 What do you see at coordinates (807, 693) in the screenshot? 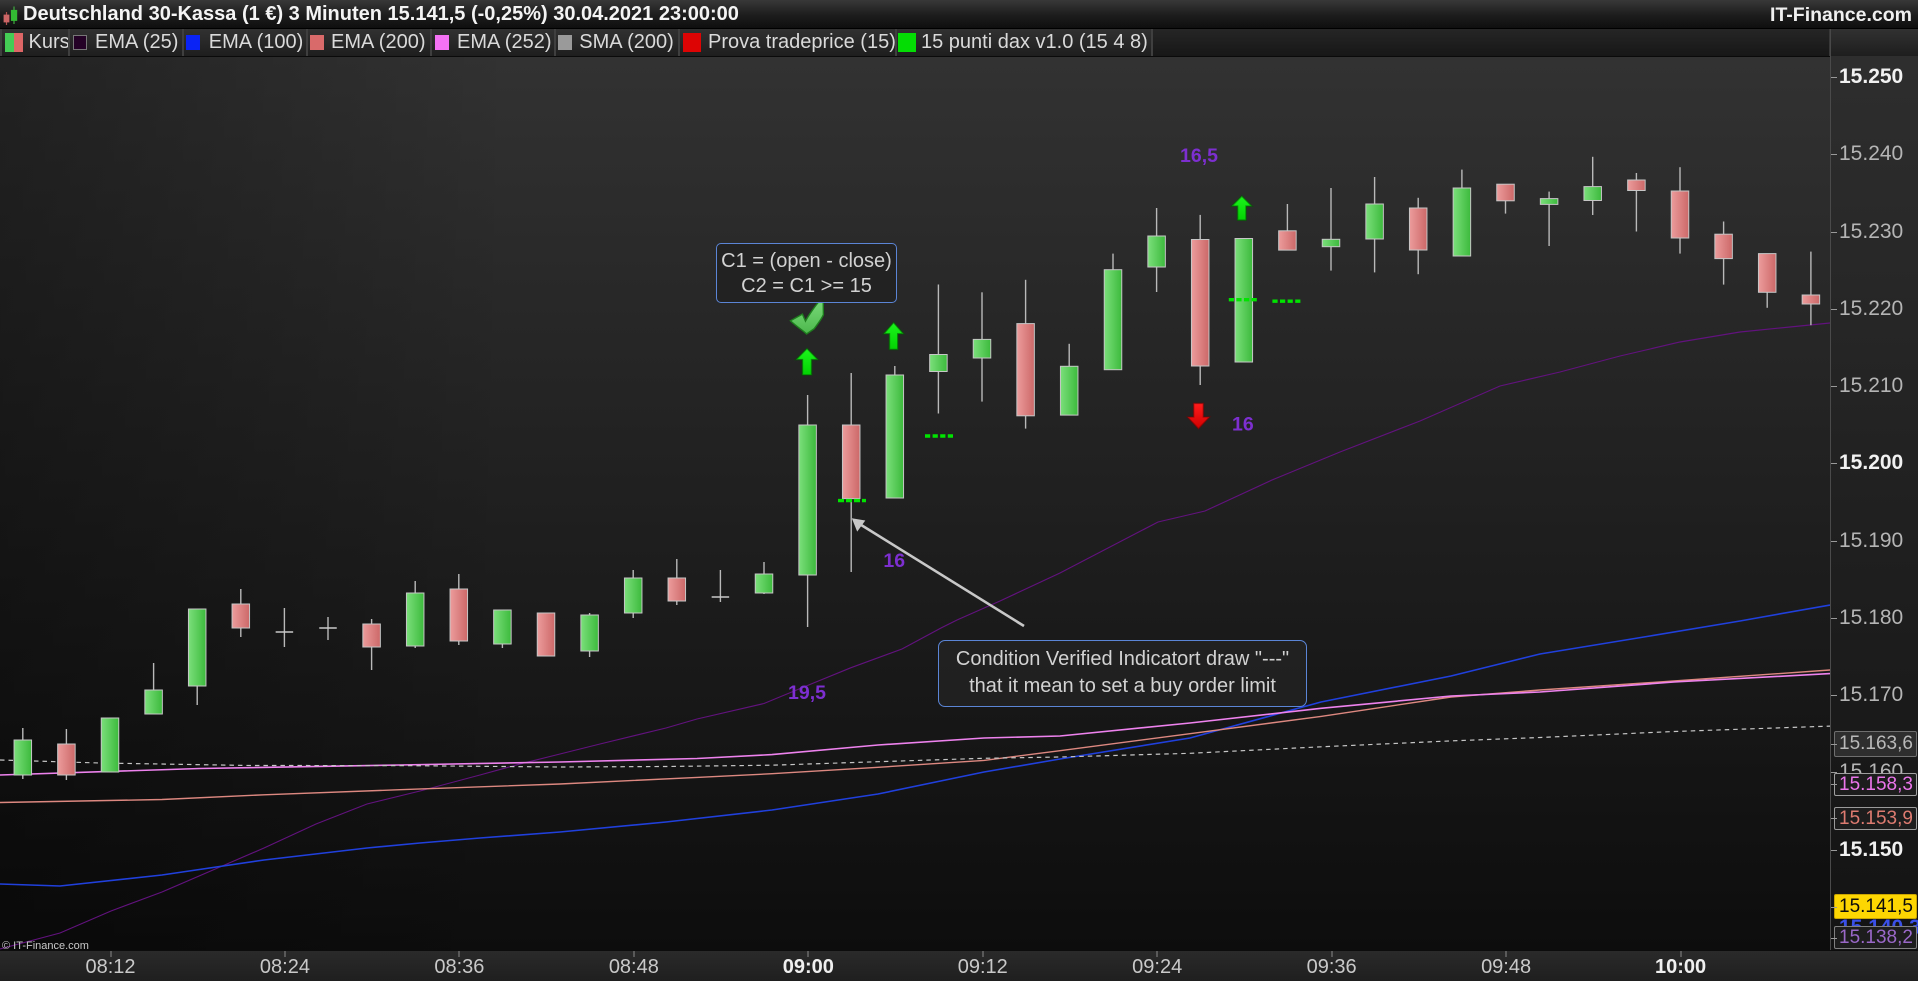
I see `svg-text: 19,5` at bounding box center [807, 693].